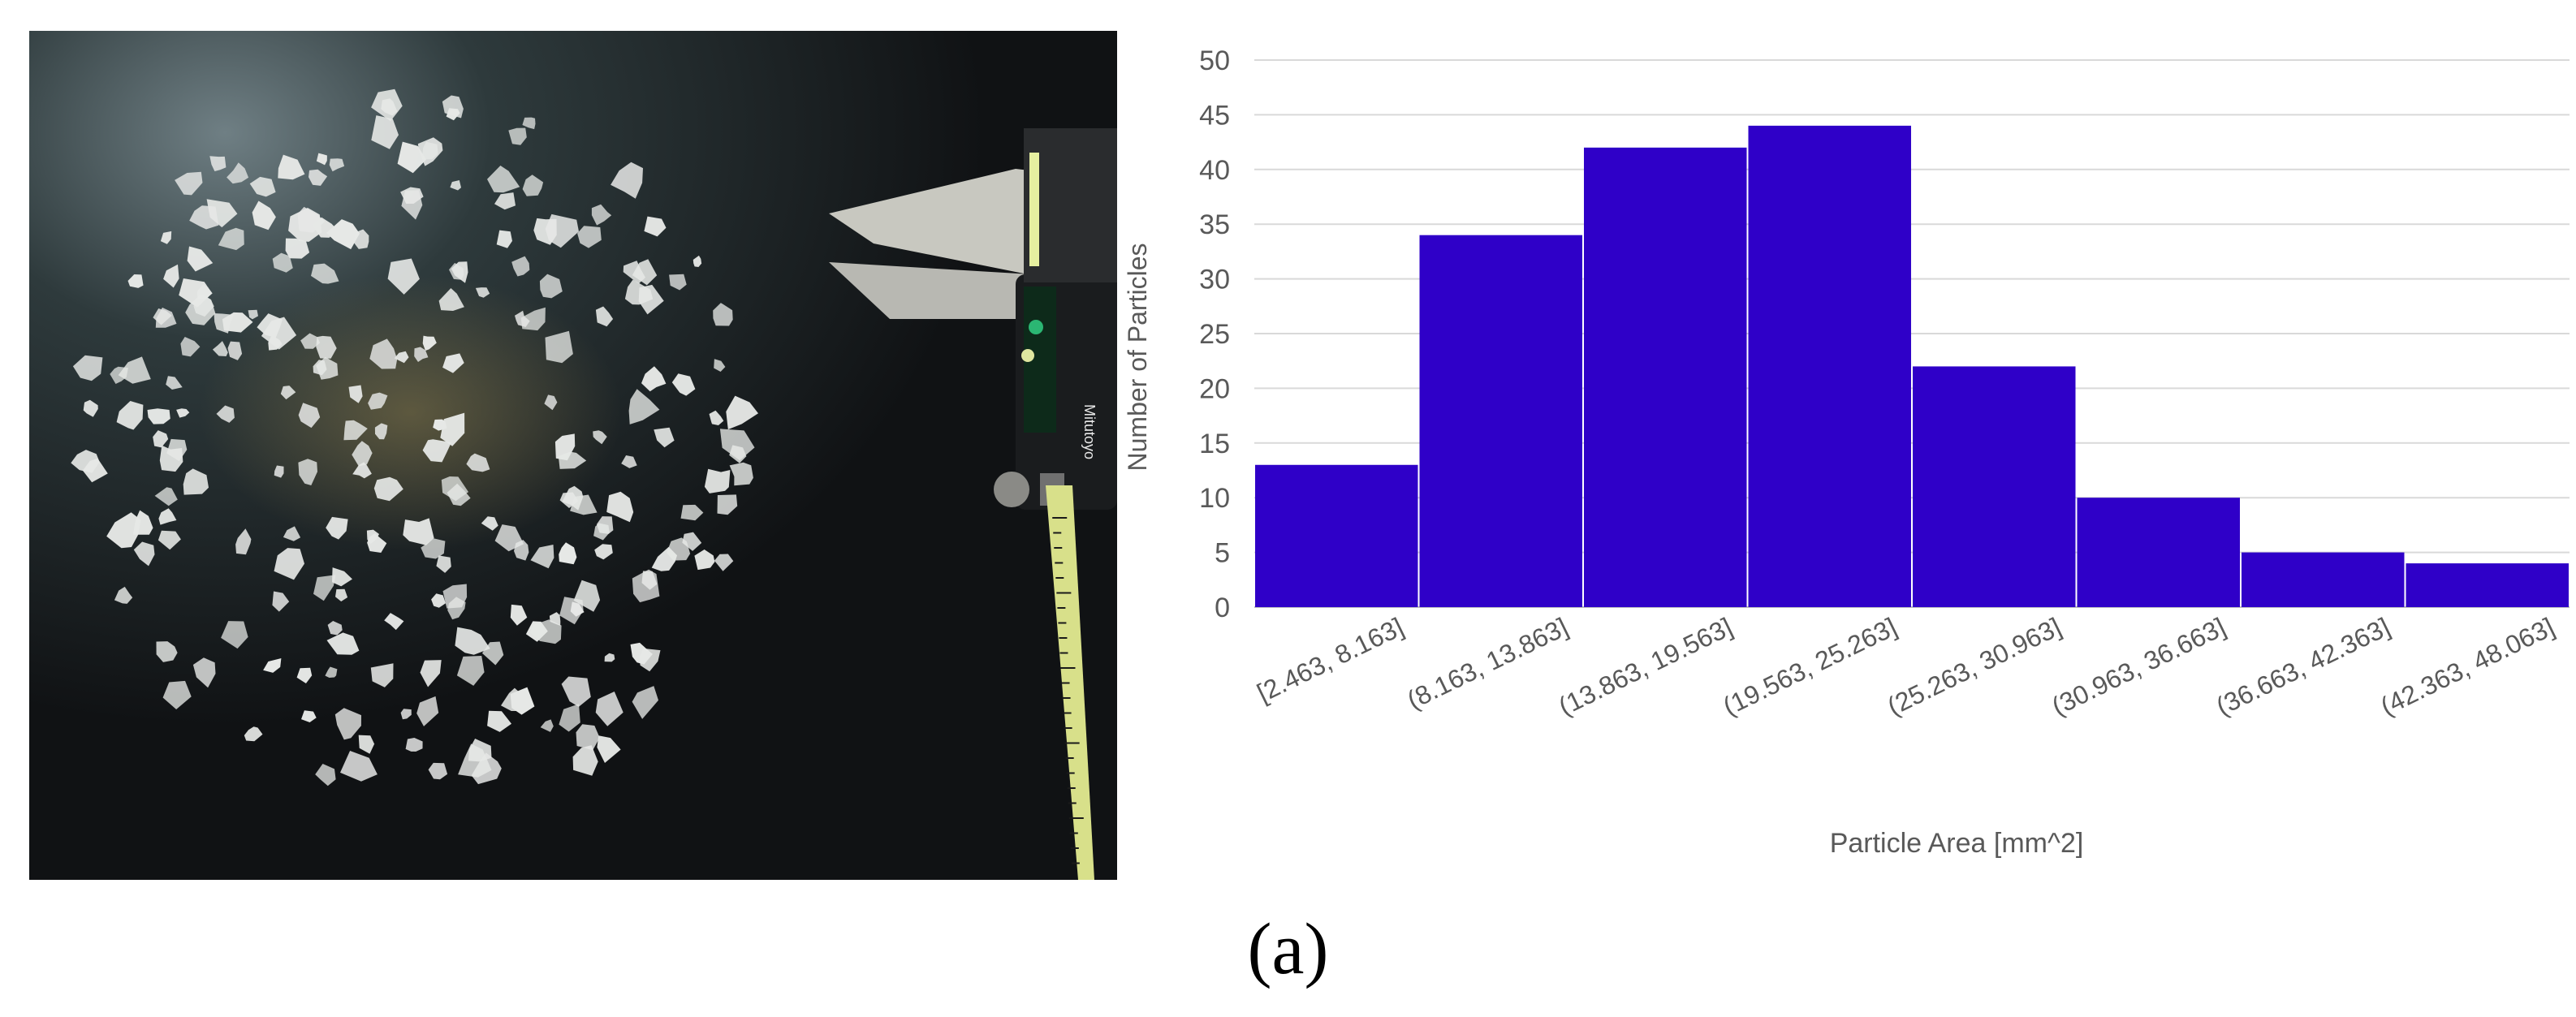 Image resolution: width=2576 pixels, height=1017 pixels. Describe the element at coordinates (1214, 498) in the screenshot. I see `y-tick-label: 10` at that location.